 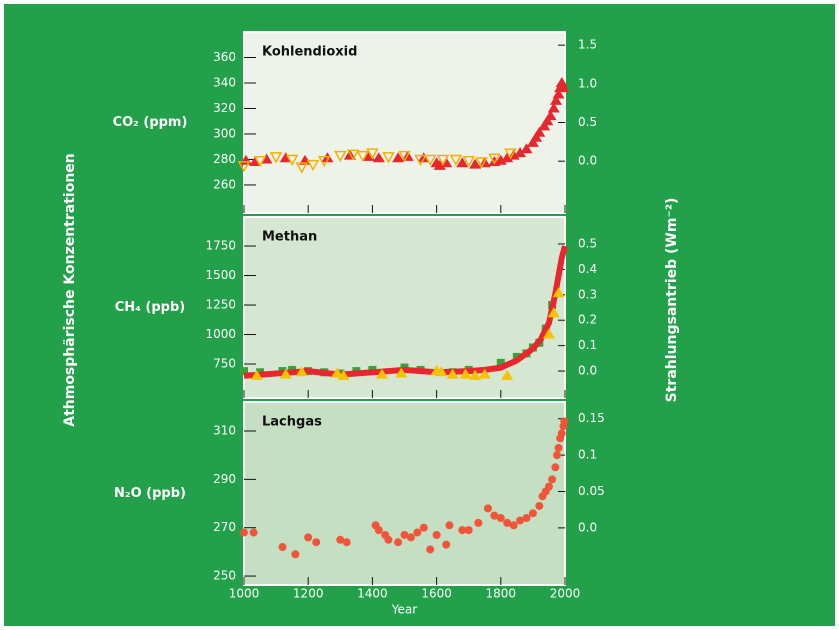 I want to click on left-label: Athmosphärische Konzentrationen, so click(x=70, y=290).